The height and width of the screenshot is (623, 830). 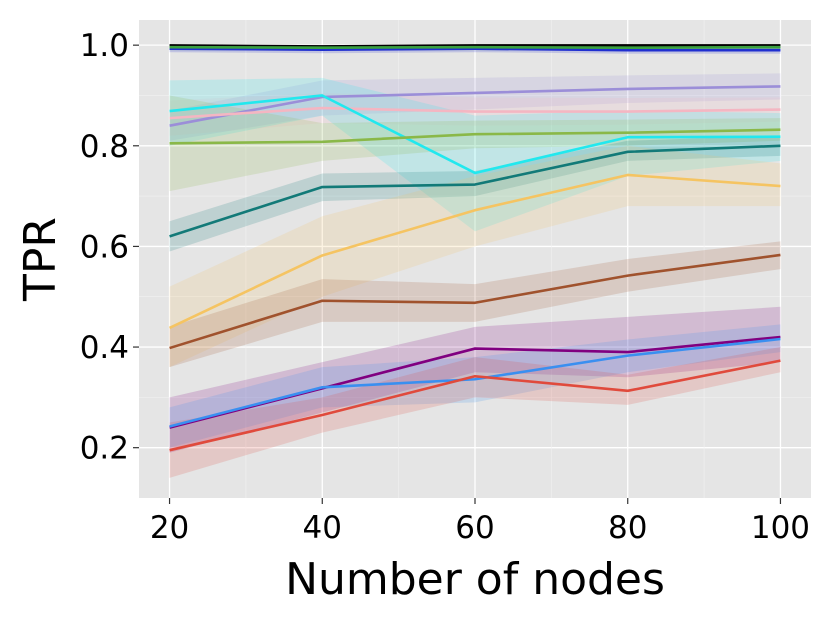 What do you see at coordinates (475, 191) in the screenshot?
I see `series-7-line` at bounding box center [475, 191].